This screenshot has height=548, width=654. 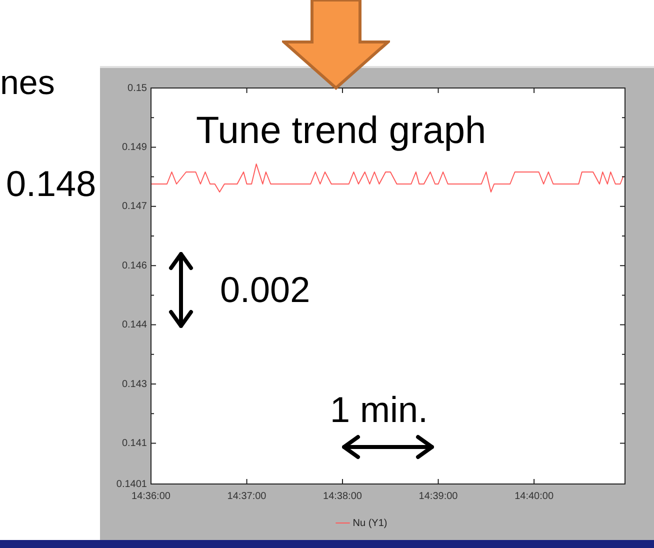 I want to click on y-tick-label: 0.1401, so click(x=132, y=484).